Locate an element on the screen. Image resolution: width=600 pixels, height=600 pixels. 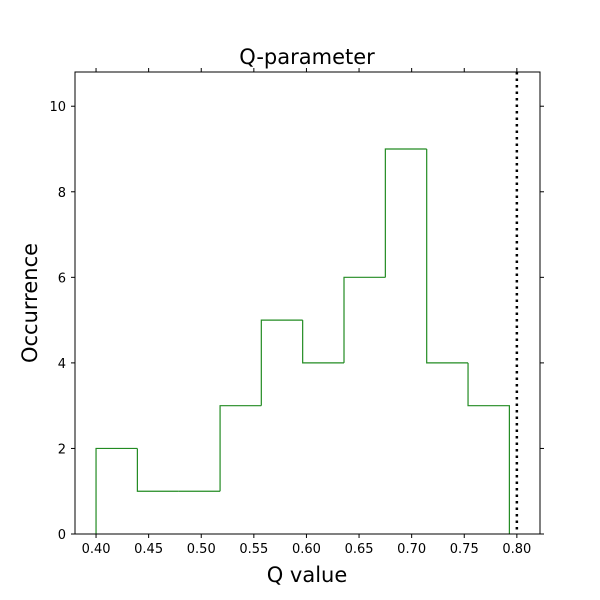
x-tick-label: 0.75 is located at coordinates (464, 549).